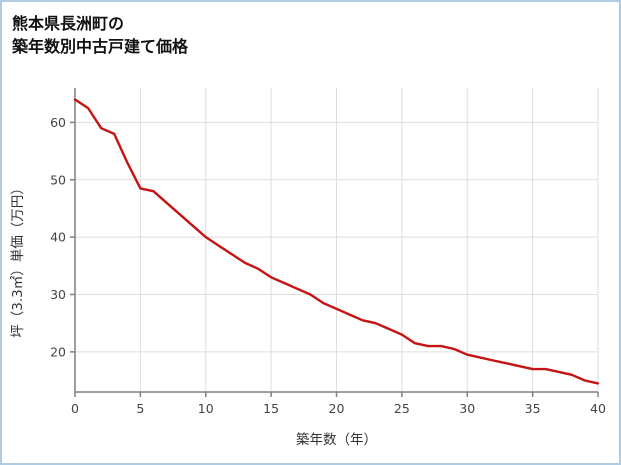 The image size is (621, 465). I want to click on chart-title-line2: 築年数別中古戸建て価格, so click(100, 47).